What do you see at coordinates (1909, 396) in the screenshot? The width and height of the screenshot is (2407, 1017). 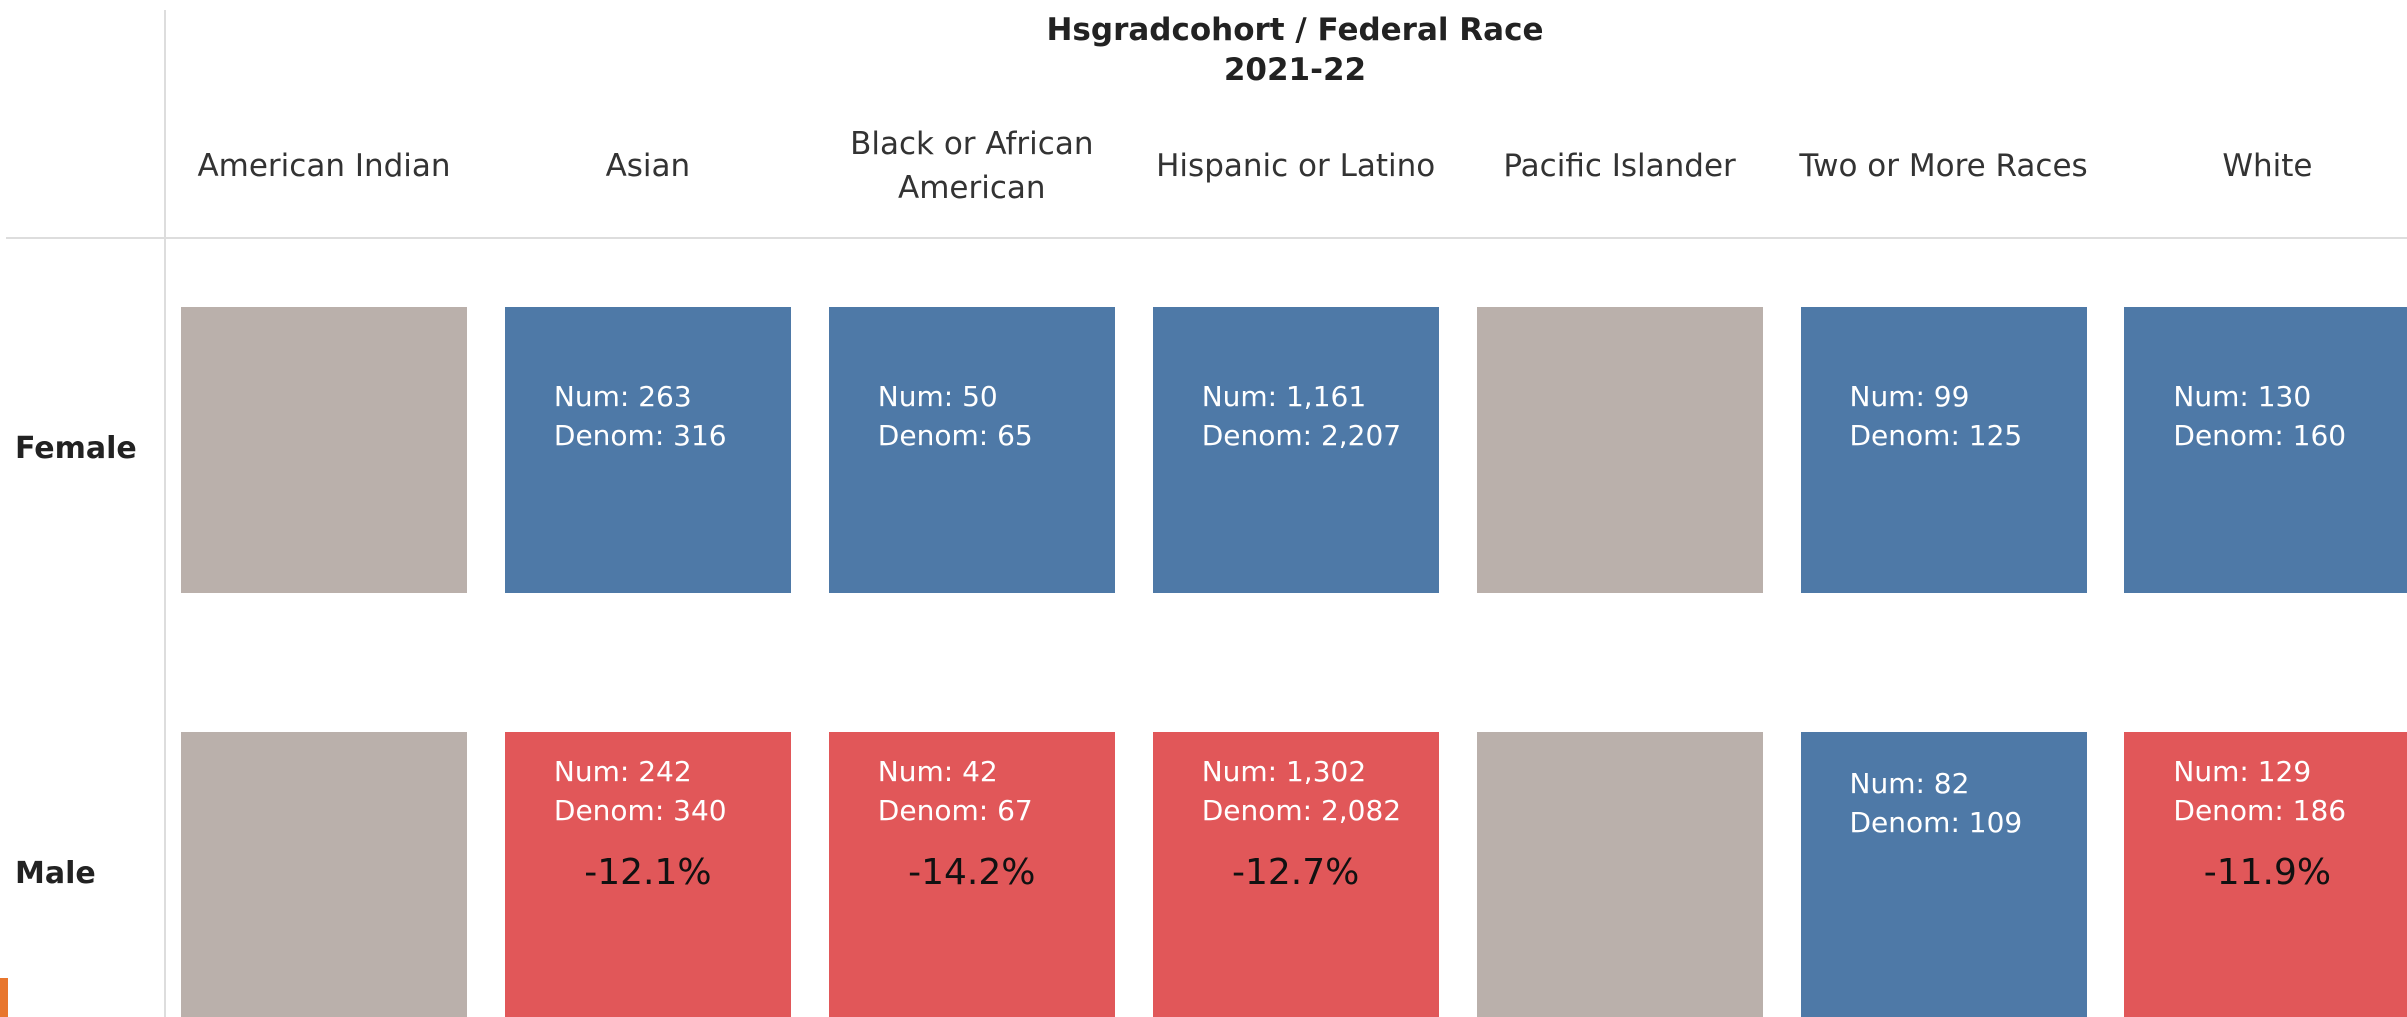 I see `num-label: Num: 99` at bounding box center [1909, 396].